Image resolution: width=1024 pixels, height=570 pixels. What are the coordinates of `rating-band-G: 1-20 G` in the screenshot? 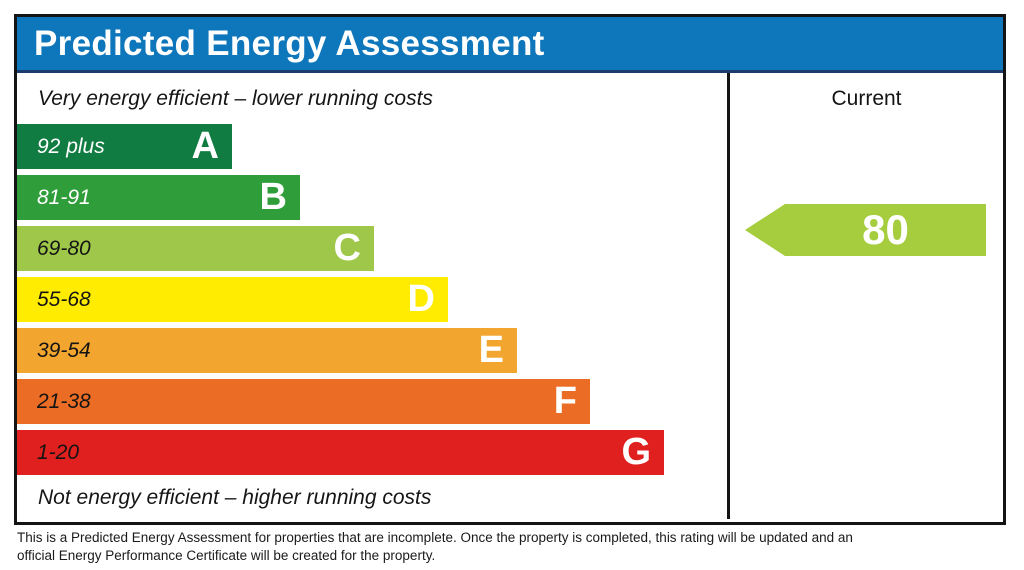 It's located at (340, 452).